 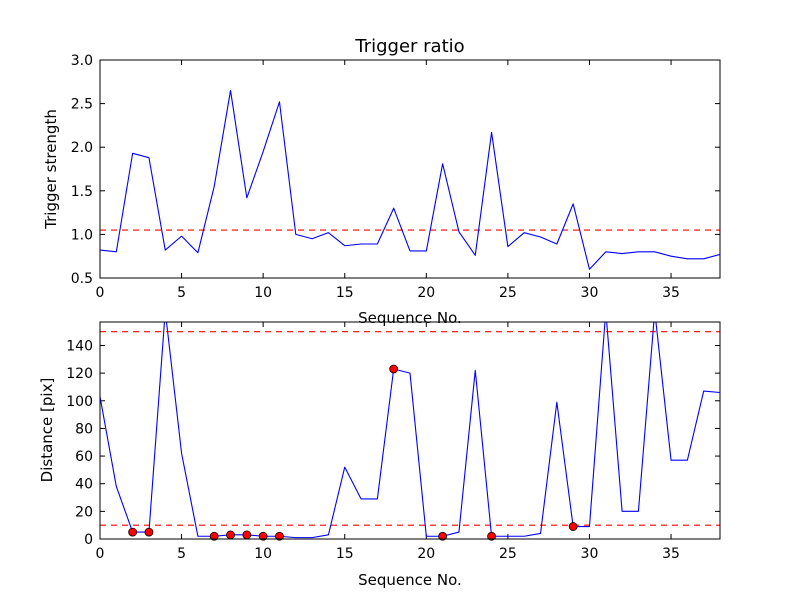 What do you see at coordinates (47, 430) in the screenshot?
I see `y-axis-label: Distance [pix]` at bounding box center [47, 430].